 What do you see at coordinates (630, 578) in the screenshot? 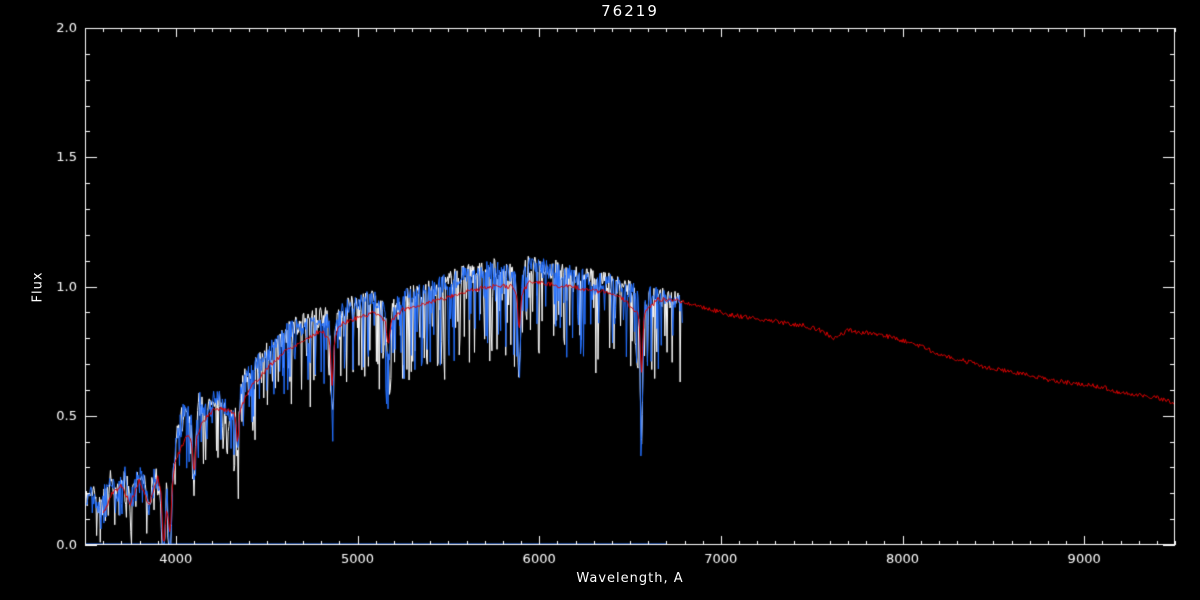
I see `x-axis-label: Wavelength, A` at bounding box center [630, 578].